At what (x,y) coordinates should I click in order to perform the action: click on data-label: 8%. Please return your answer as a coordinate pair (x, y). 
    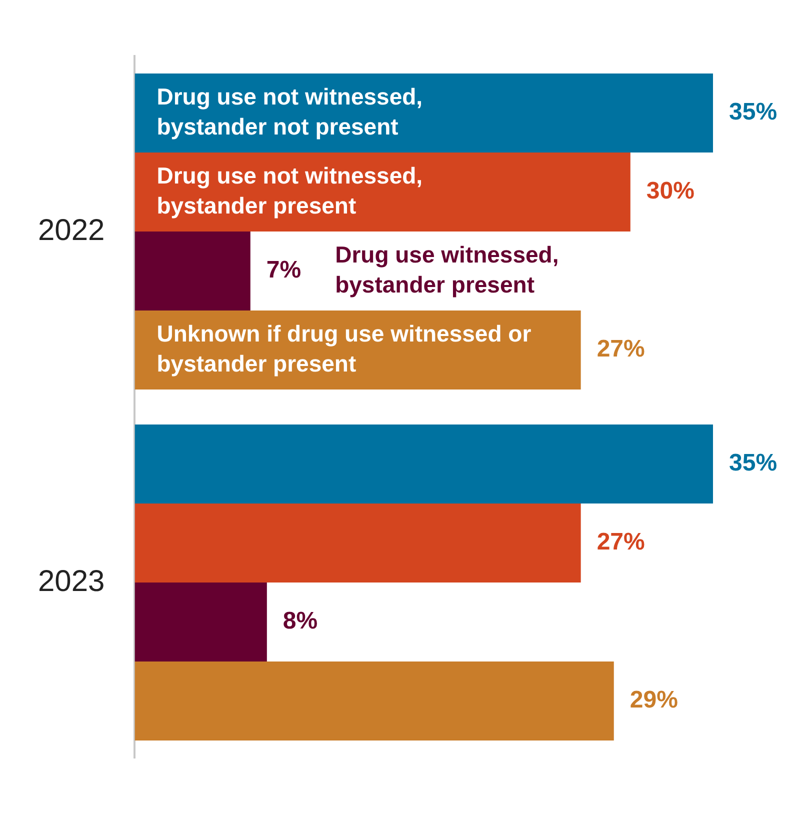
    Looking at the image, I should click on (300, 621).